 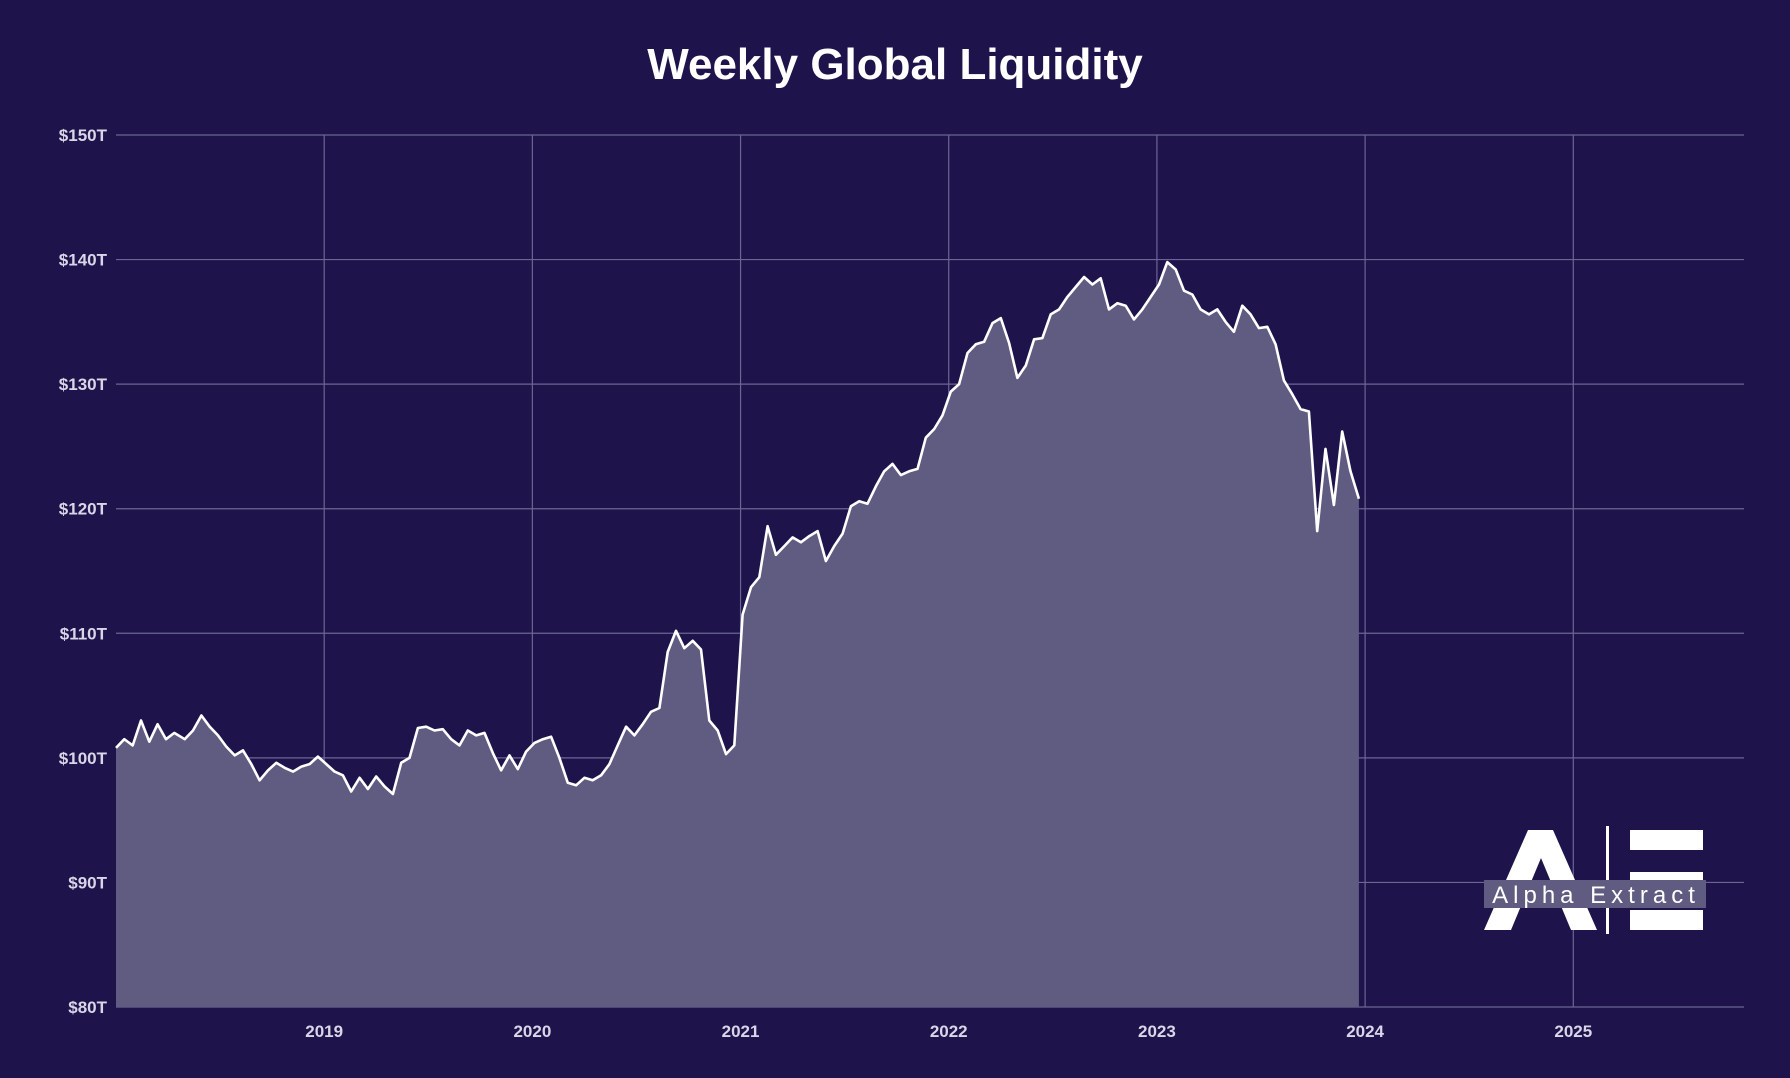 What do you see at coordinates (741, 1031) in the screenshot?
I see `x-tick-label: 2021` at bounding box center [741, 1031].